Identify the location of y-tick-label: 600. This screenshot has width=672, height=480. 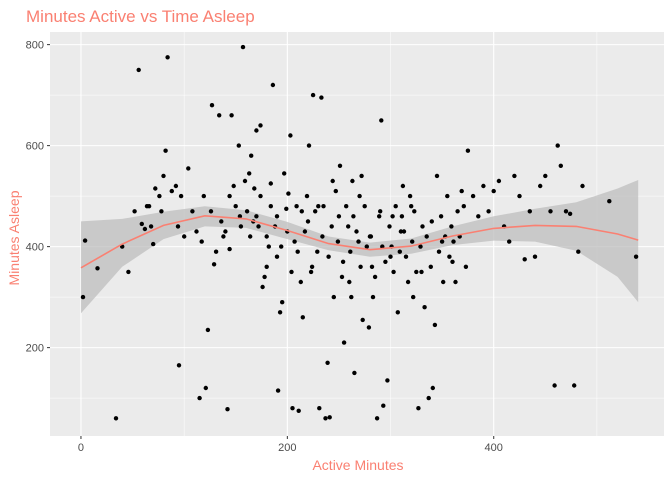
(35, 147).